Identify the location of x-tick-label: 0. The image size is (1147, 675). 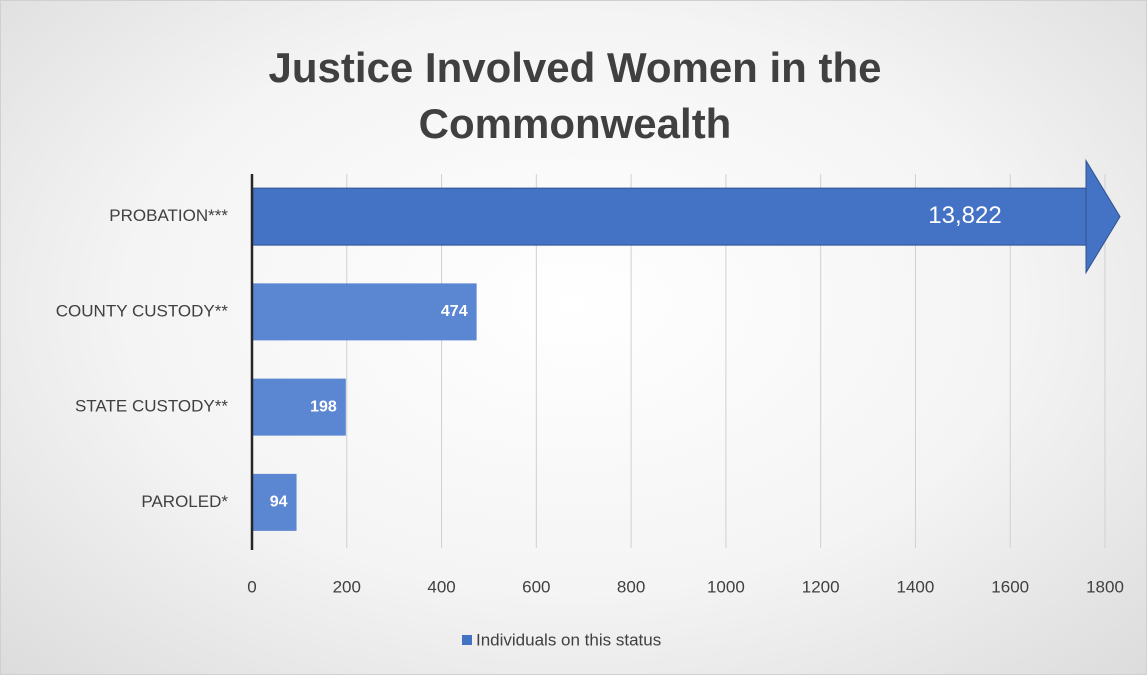
(251, 586).